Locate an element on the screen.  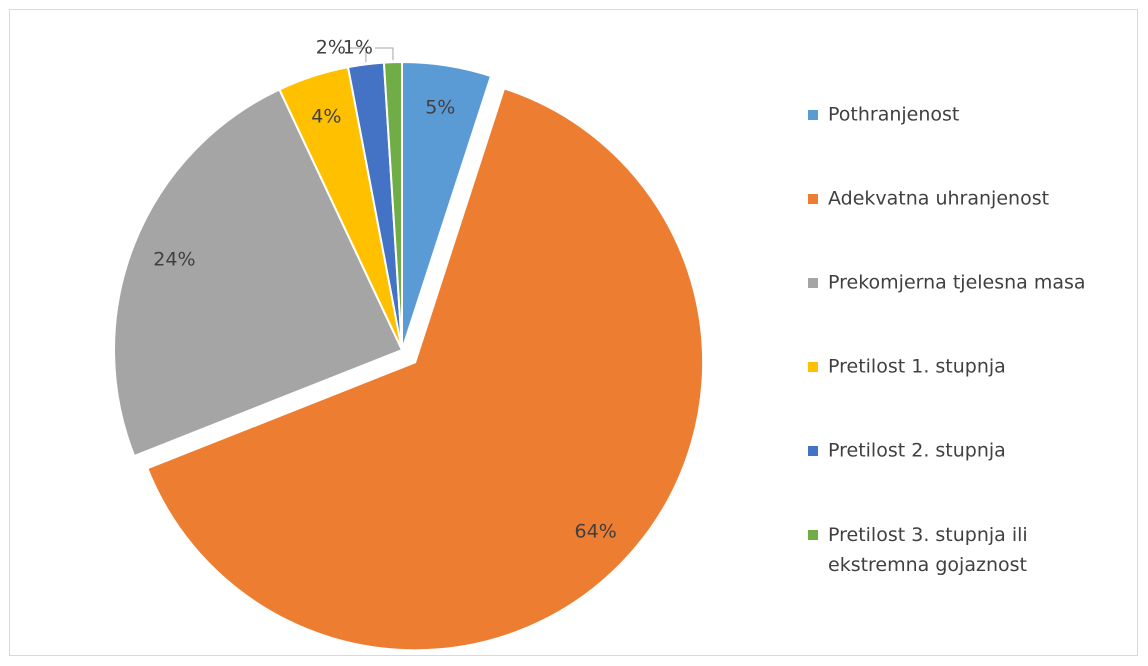
data-label: 24% is located at coordinates (174, 259).